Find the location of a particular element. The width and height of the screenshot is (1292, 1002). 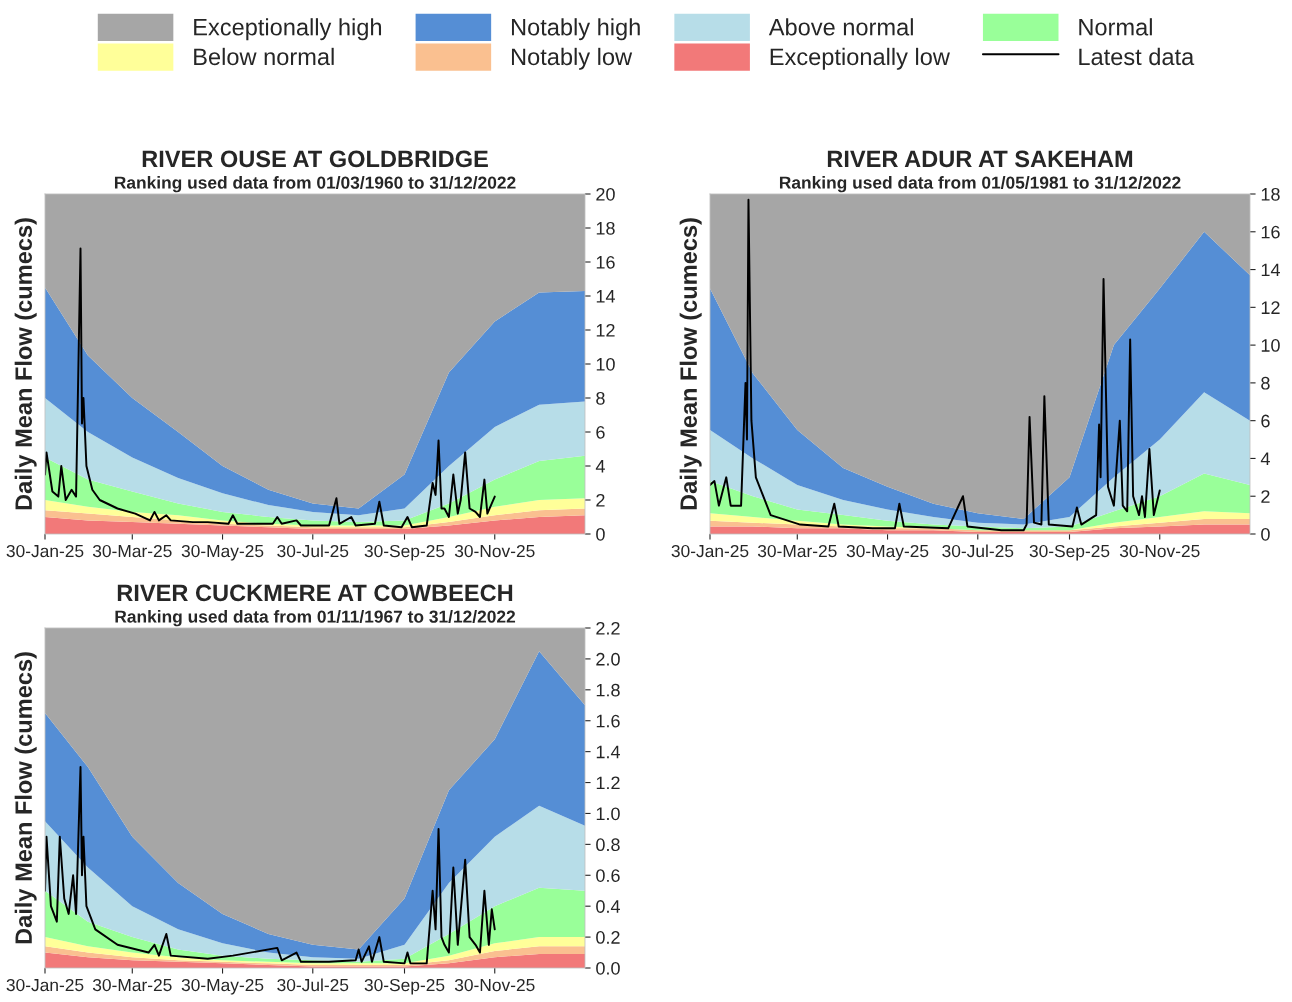

y-tick-label: 1.6 is located at coordinates (608, 721).